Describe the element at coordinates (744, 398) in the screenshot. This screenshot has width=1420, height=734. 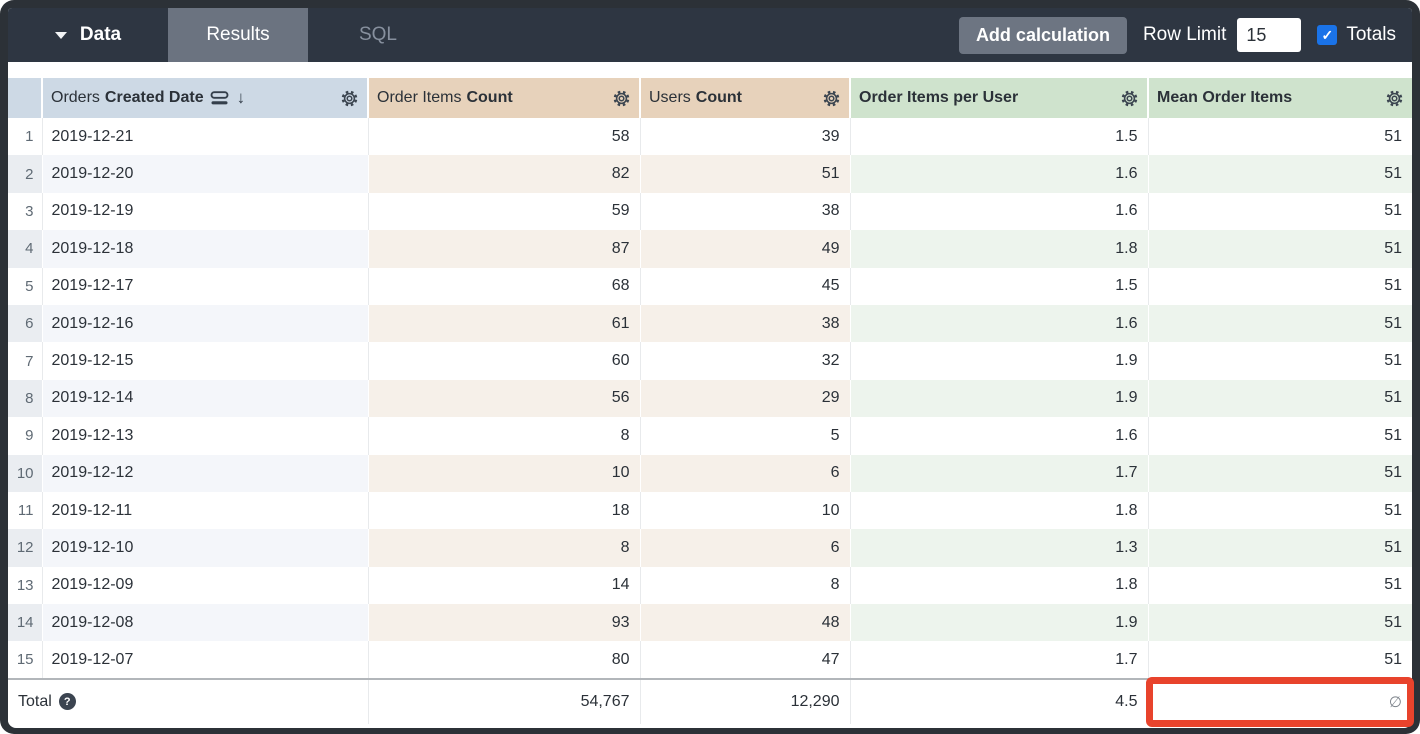
I see `cell-users-count: 29` at that location.